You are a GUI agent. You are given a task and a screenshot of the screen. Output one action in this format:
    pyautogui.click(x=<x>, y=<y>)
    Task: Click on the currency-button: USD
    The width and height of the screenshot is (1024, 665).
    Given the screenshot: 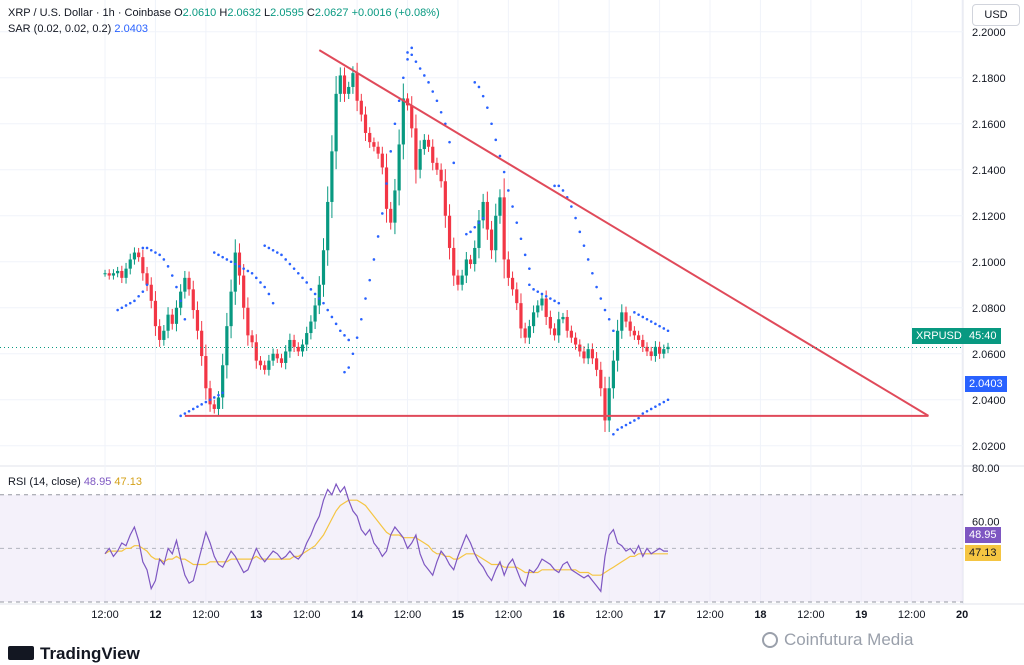 What is the action you would take?
    pyautogui.click(x=996, y=15)
    